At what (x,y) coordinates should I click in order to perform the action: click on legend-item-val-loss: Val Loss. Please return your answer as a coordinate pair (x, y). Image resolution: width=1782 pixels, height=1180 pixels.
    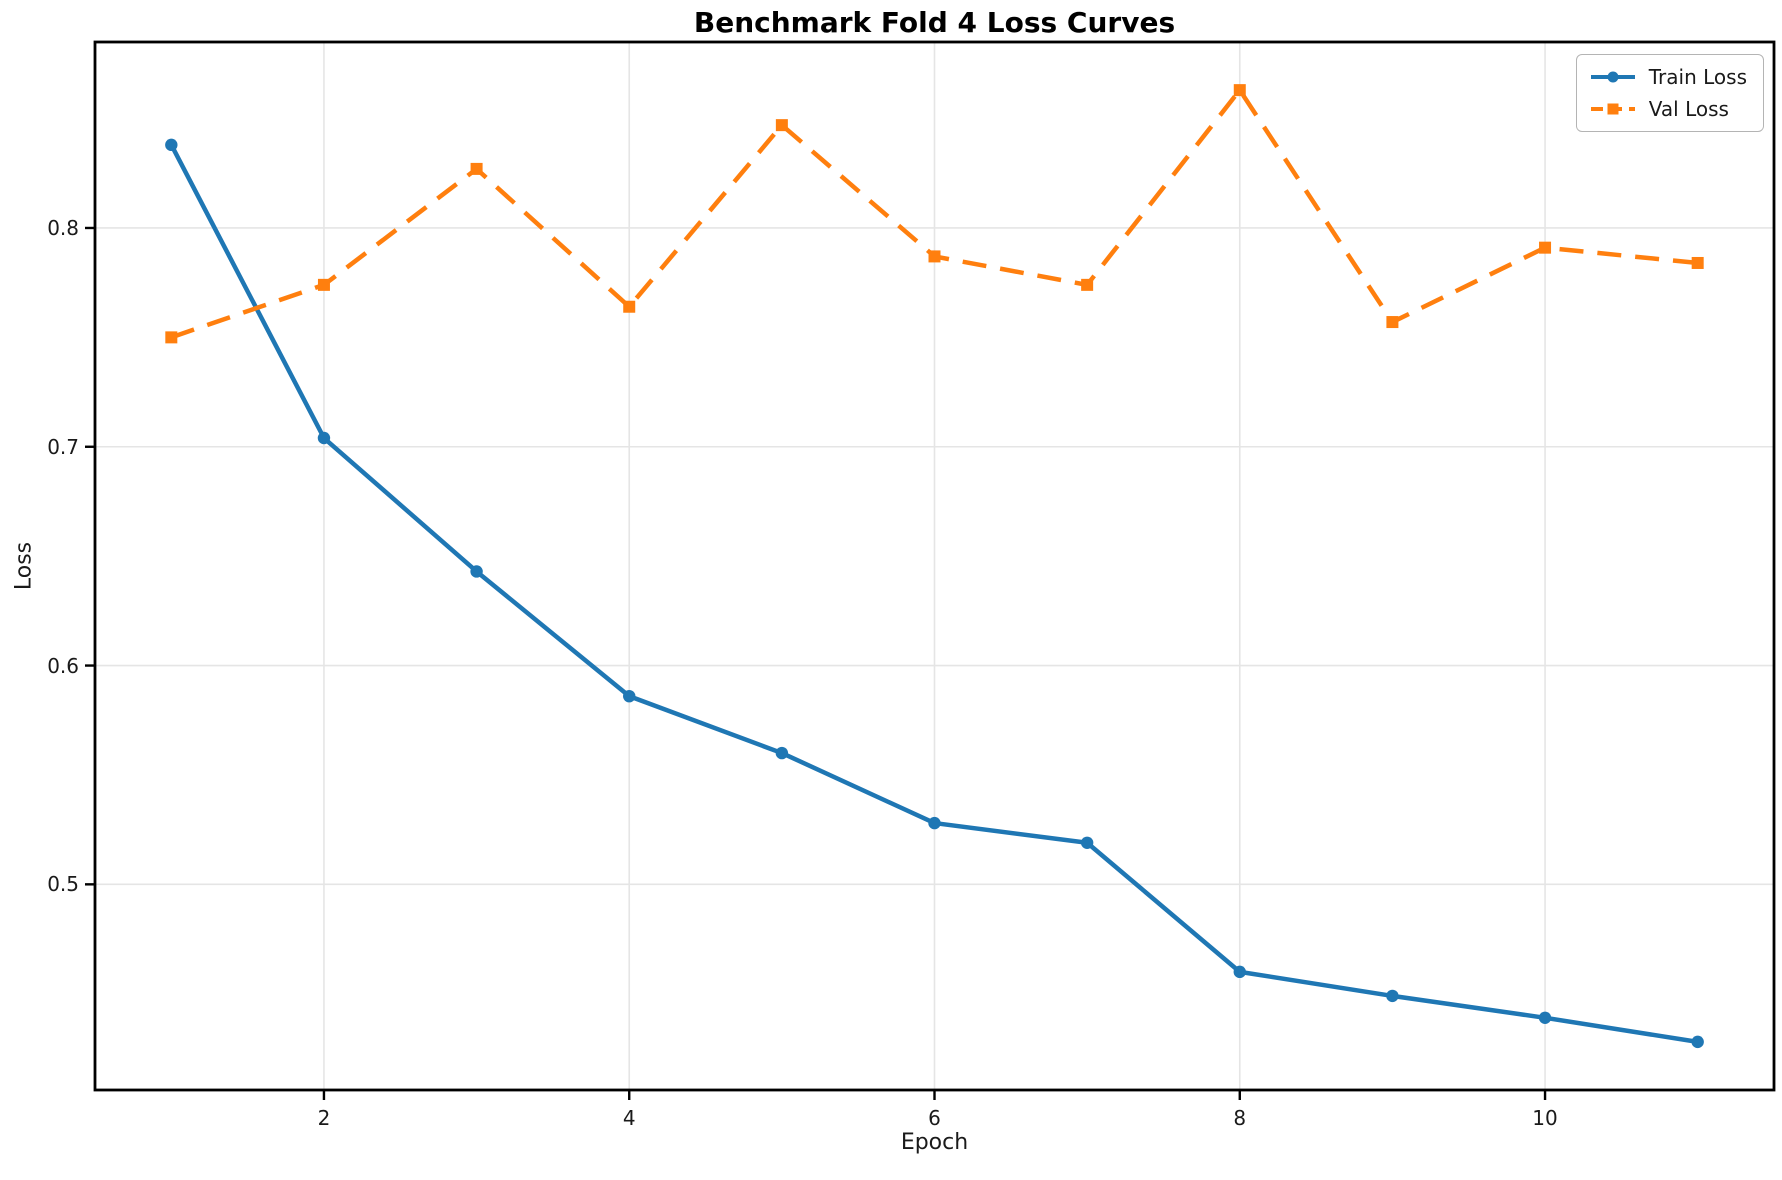
    Looking at the image, I should click on (1668, 109).